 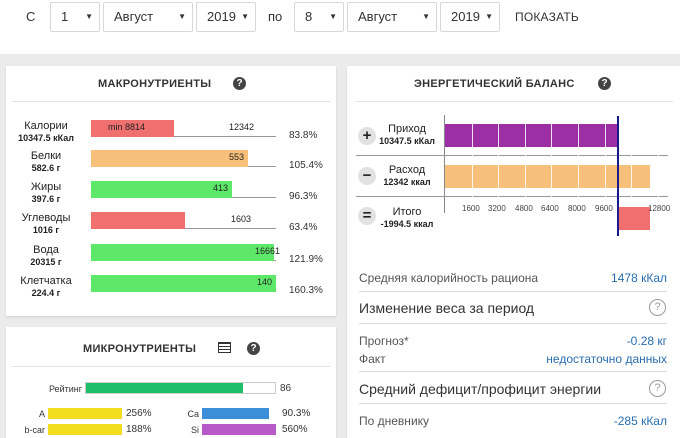 I want to click on forecast-value: -0.28 кг, so click(x=646, y=341).